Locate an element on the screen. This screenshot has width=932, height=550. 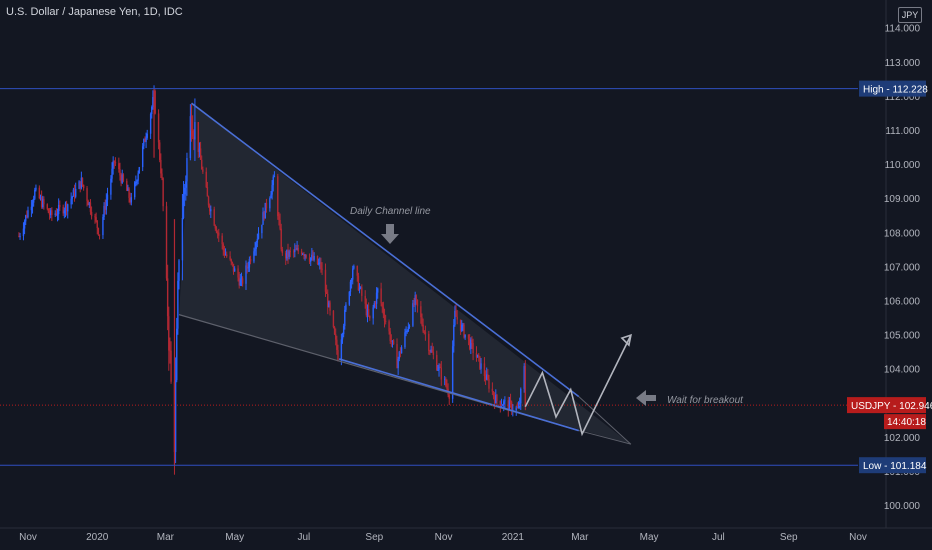
price-tick-label: 104.000 is located at coordinates (902, 370).